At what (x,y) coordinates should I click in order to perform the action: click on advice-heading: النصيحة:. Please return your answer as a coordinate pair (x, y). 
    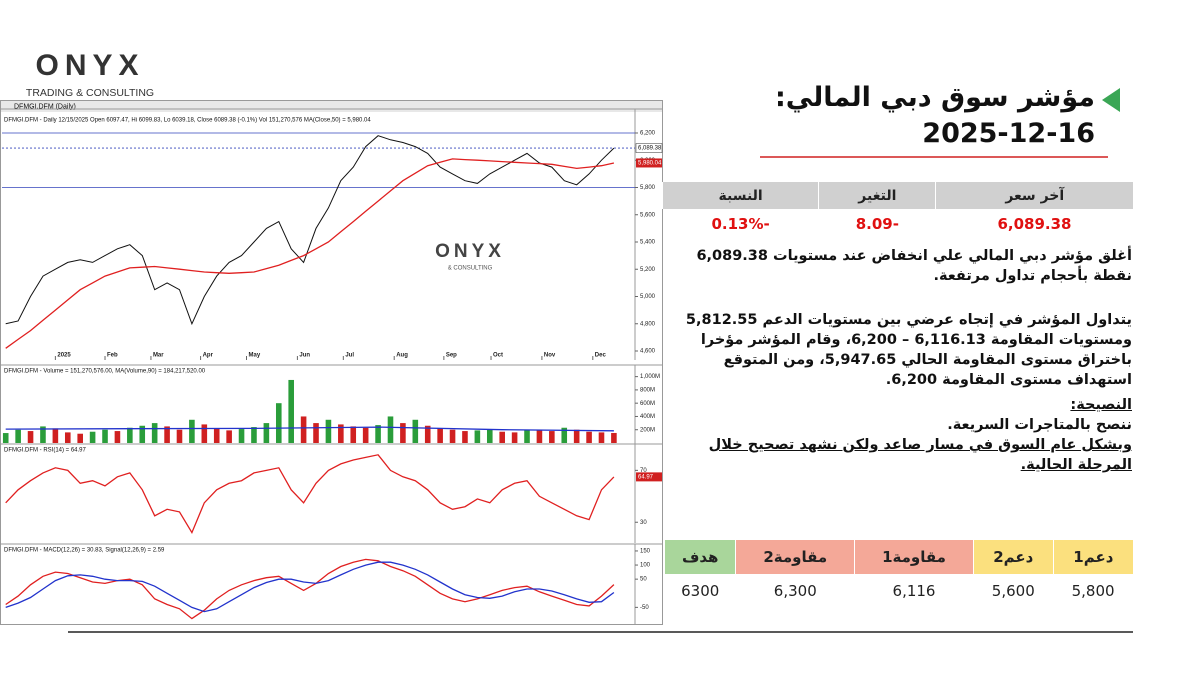
    Looking at the image, I should click on (1101, 405).